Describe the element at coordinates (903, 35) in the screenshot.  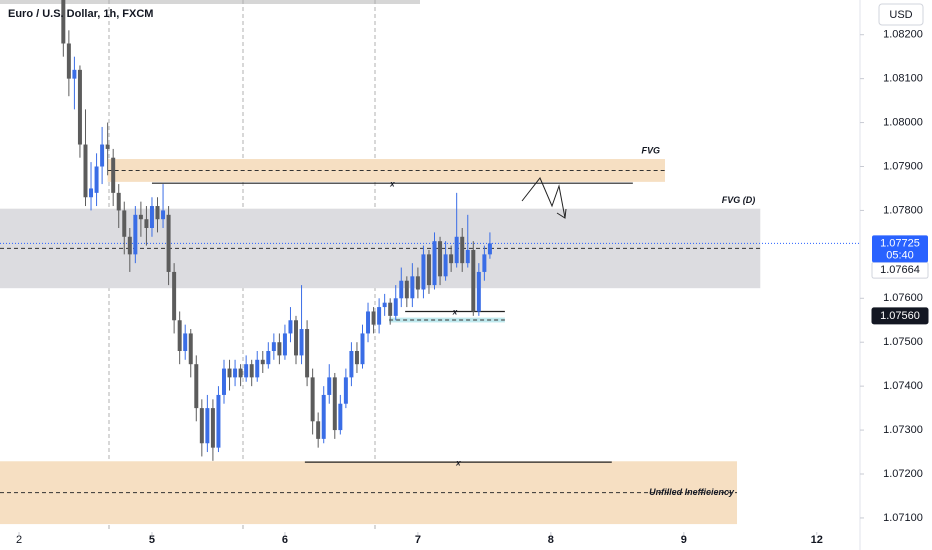
I see `y-tick-label: 1.08200` at that location.